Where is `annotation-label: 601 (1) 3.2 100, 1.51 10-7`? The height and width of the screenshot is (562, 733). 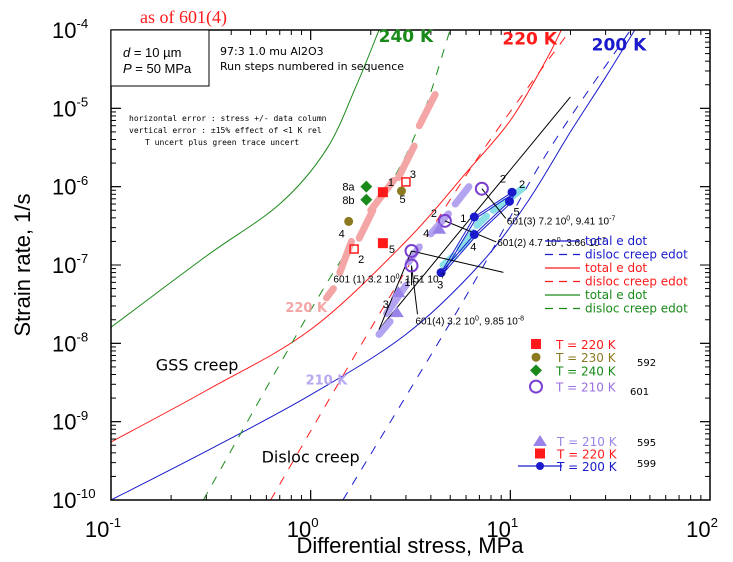 annotation-label: 601 (1) 3.2 100, 1.51 10-7 is located at coordinates (388, 279).